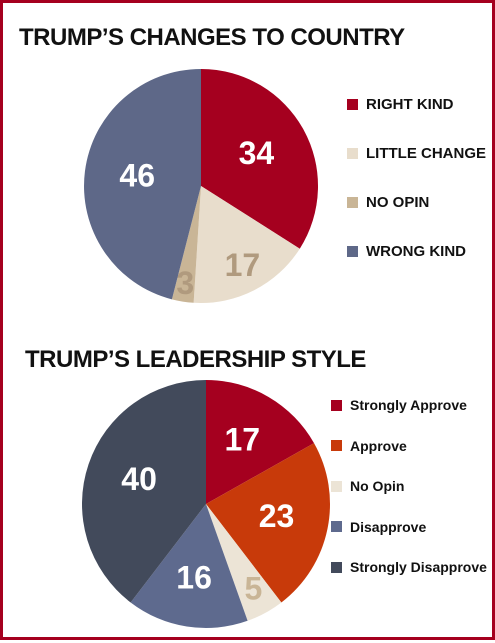  I want to click on legend-item-disapprove: Disapprove, so click(378, 527).